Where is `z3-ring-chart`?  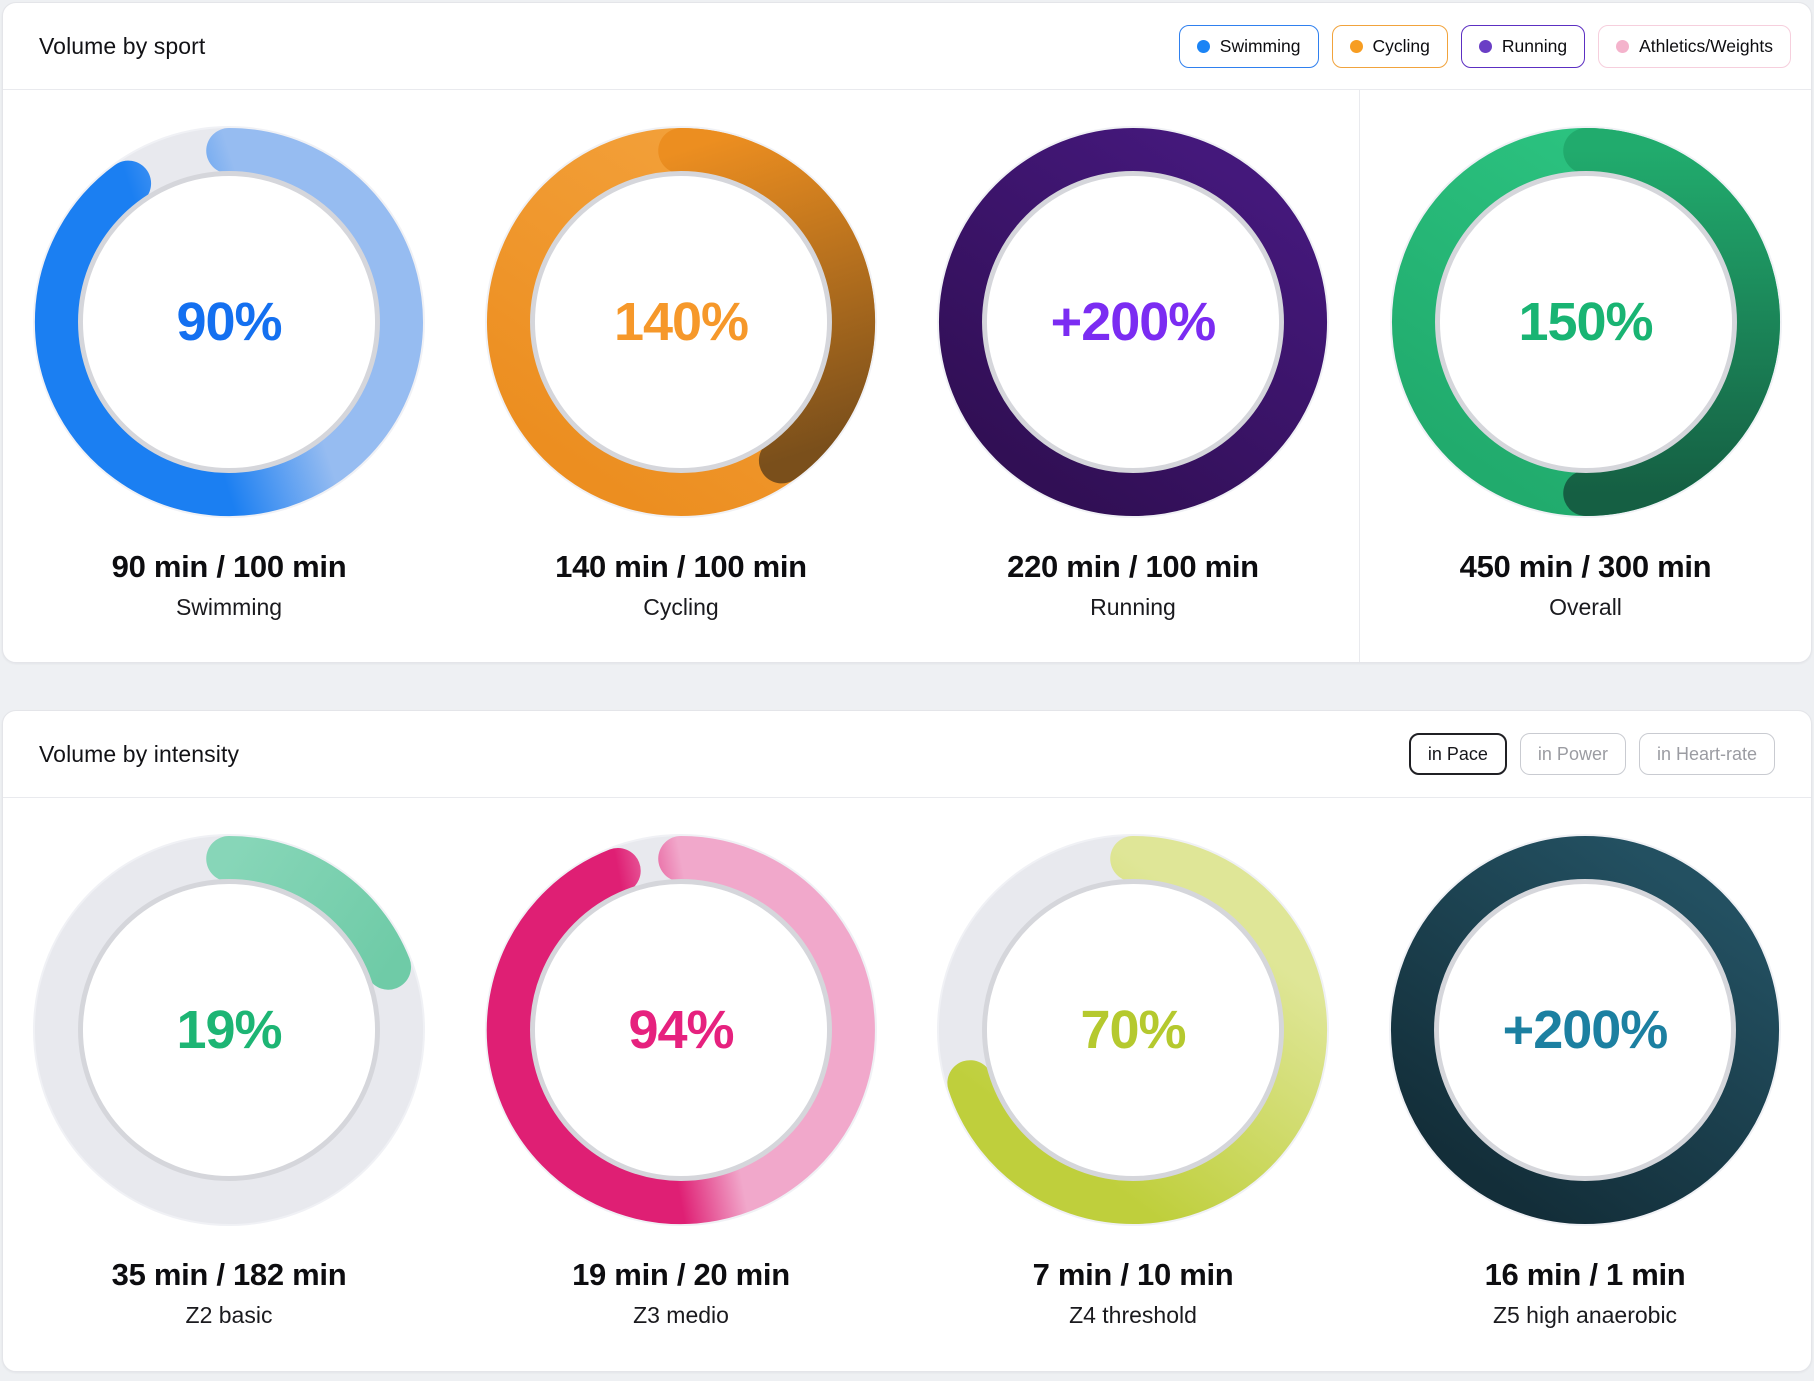 z3-ring-chart is located at coordinates (681, 1030).